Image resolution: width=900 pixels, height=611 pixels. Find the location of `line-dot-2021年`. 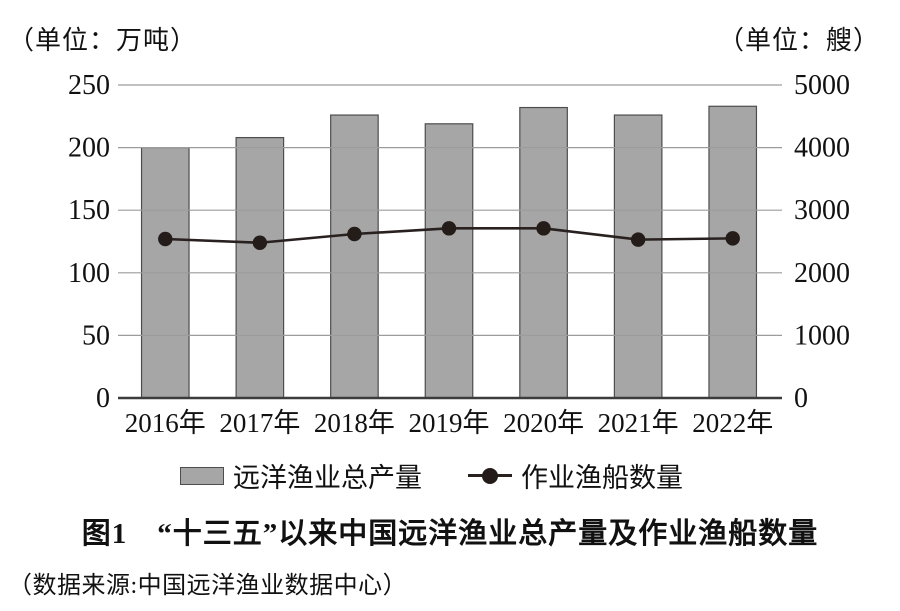

line-dot-2021年 is located at coordinates (638, 239).